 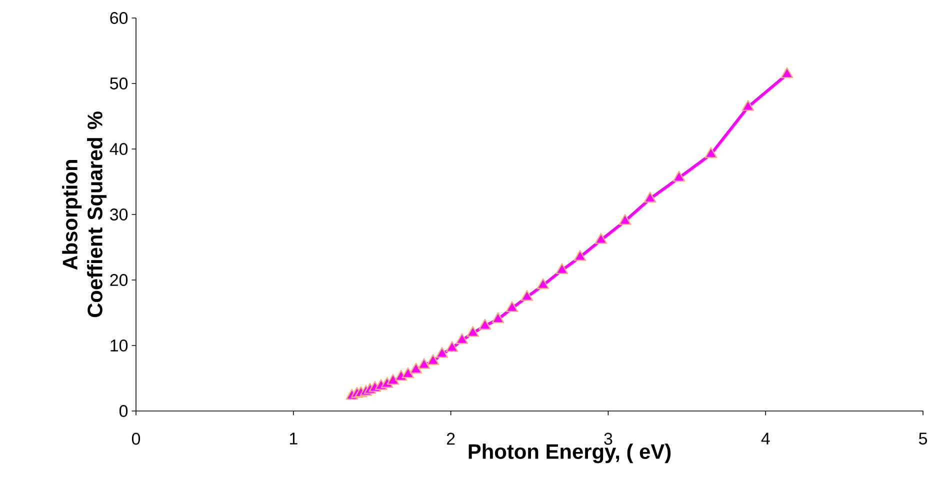 What do you see at coordinates (119, 18) in the screenshot?
I see `y-tick-label: 60` at bounding box center [119, 18].